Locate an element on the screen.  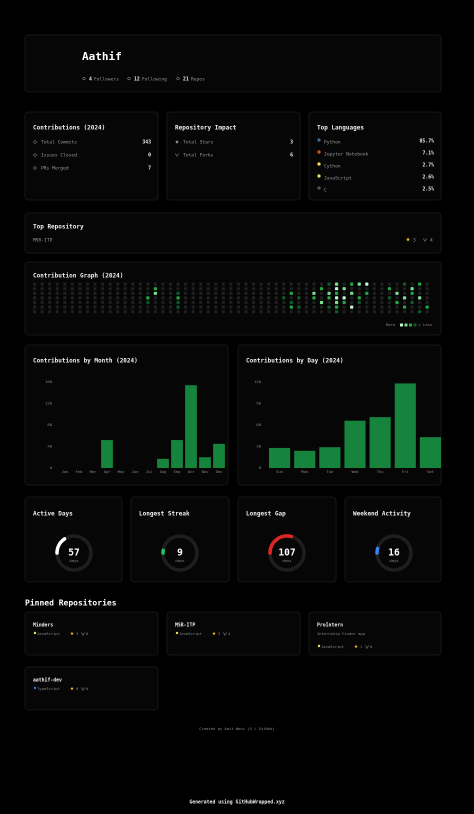
profile-stat-value: 12 is located at coordinates (137, 80).